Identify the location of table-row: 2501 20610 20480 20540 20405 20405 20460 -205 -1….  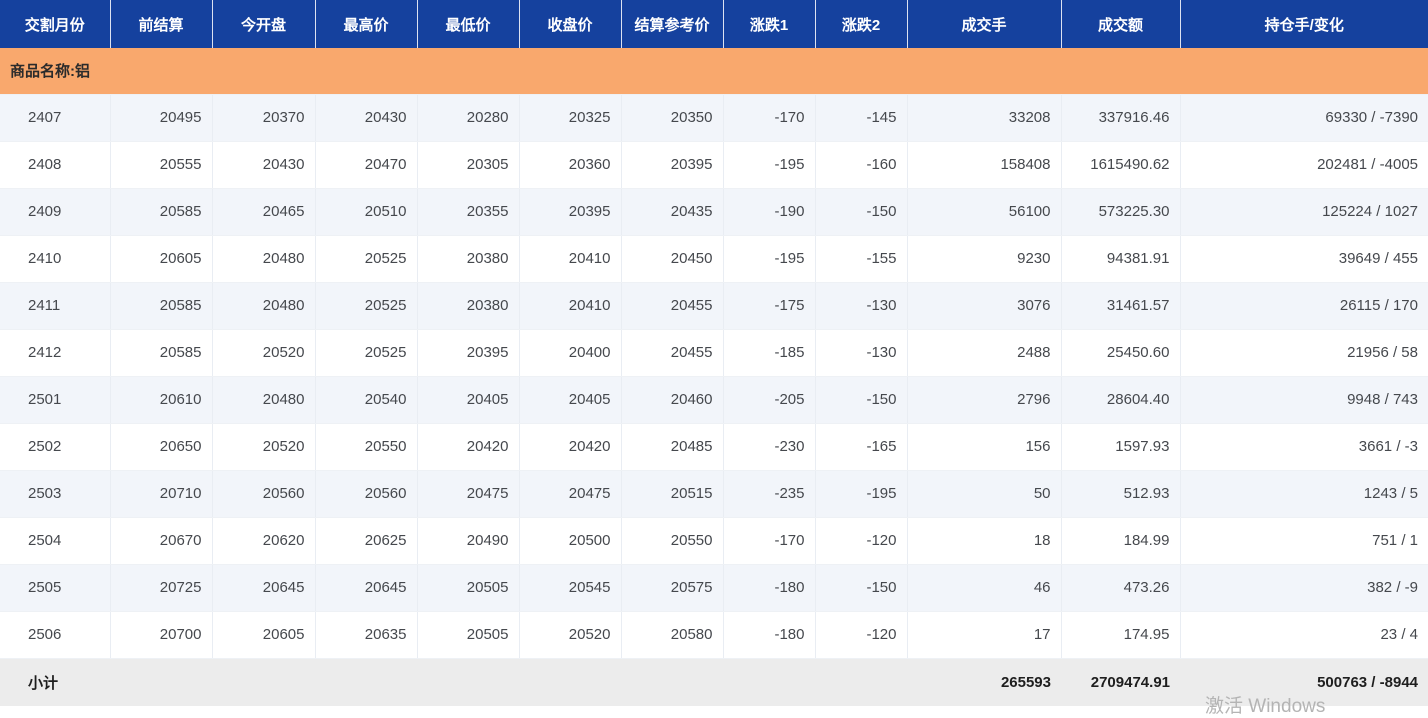
(714, 400).